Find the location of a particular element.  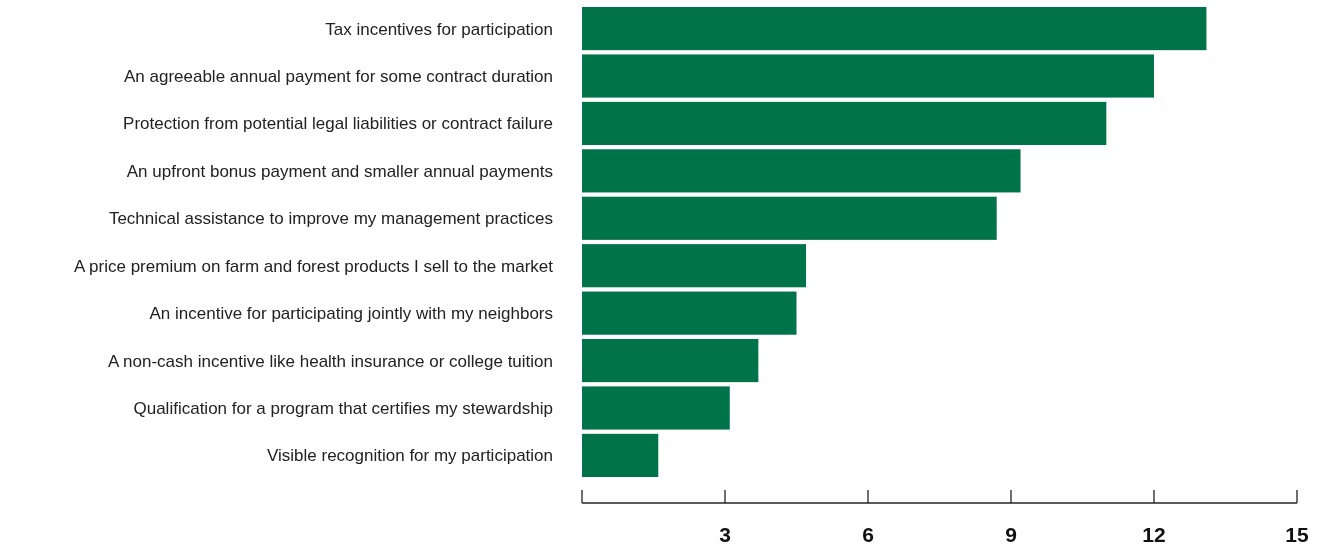

y-tick-label: Protection from potential legal liabilities or contract failure is located at coordinates (338, 124).